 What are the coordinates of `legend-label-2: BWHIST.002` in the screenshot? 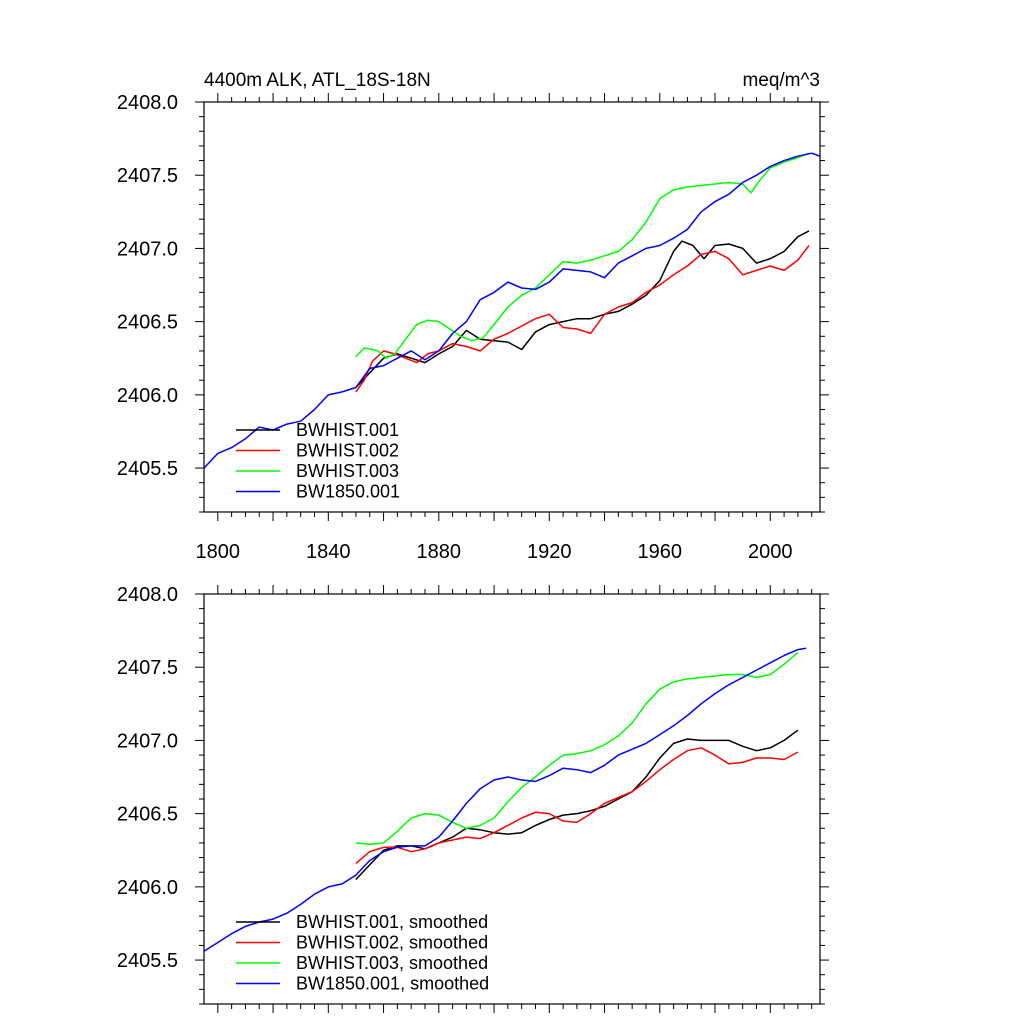 It's located at (347, 451).